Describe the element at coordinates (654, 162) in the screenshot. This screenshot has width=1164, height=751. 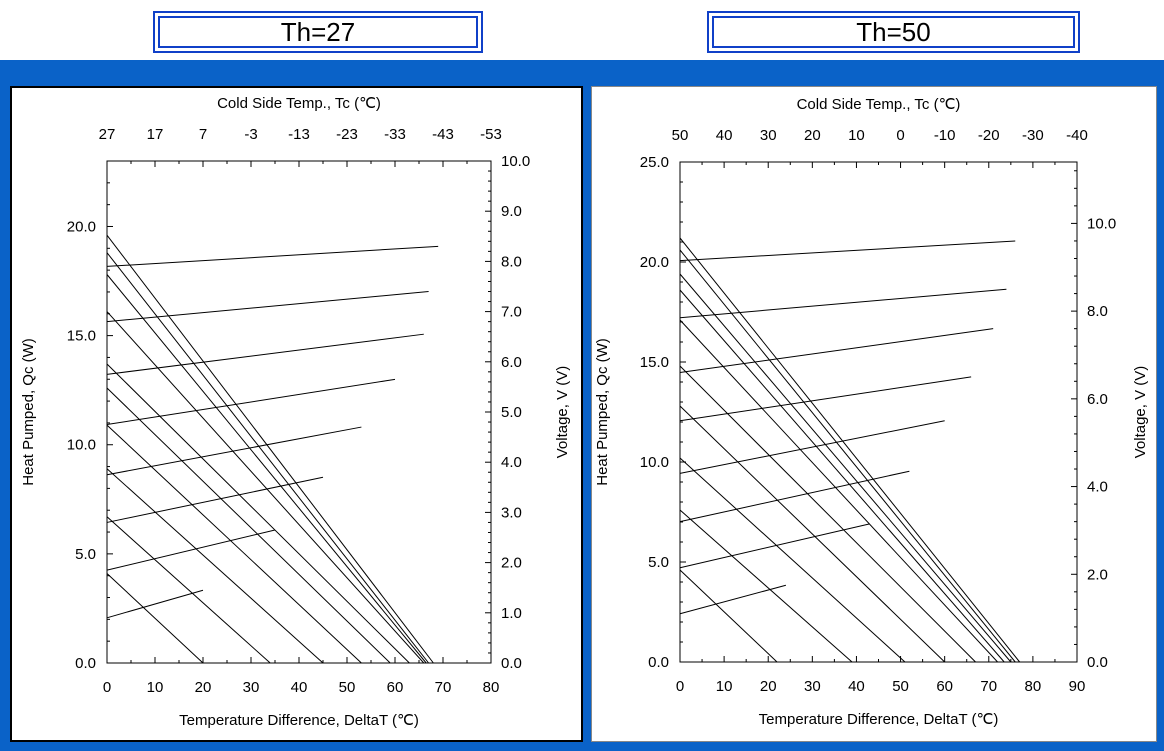
I see `y-tick-label: 25.0` at that location.